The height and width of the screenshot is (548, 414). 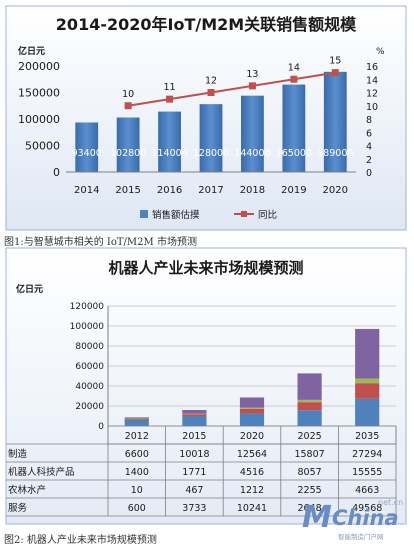 I want to click on chart1-line-value-label: 10, so click(x=128, y=94).